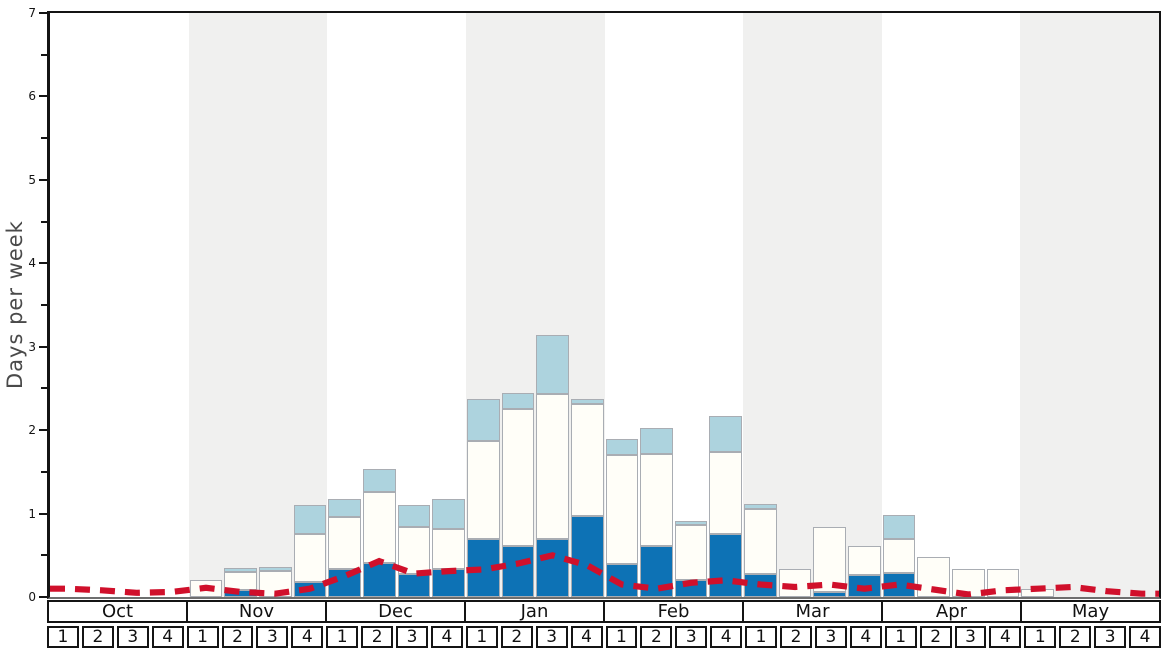 This screenshot has width=1168, height=648. I want to click on week-cell-jan-1: 1, so click(481, 637).